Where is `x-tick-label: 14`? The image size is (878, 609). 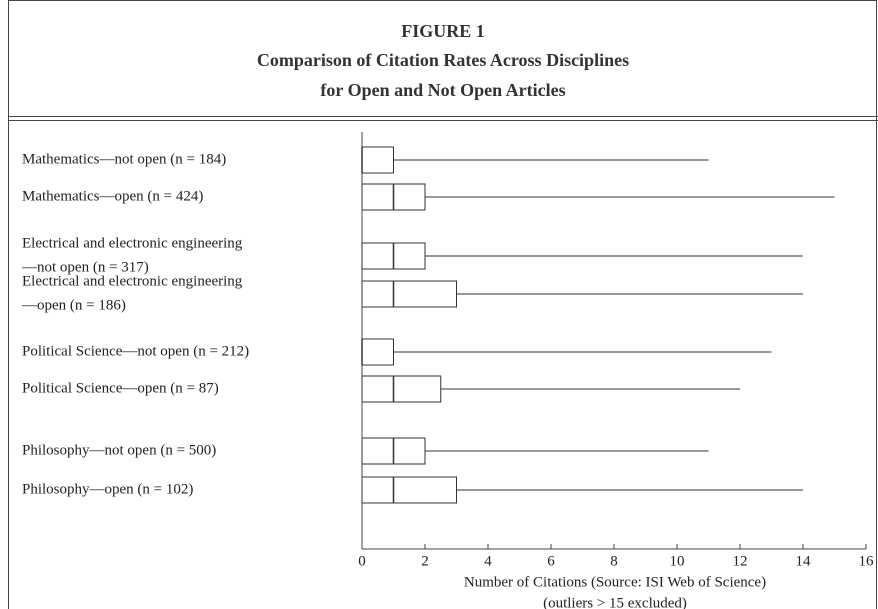
x-tick-label: 14 is located at coordinates (804, 561).